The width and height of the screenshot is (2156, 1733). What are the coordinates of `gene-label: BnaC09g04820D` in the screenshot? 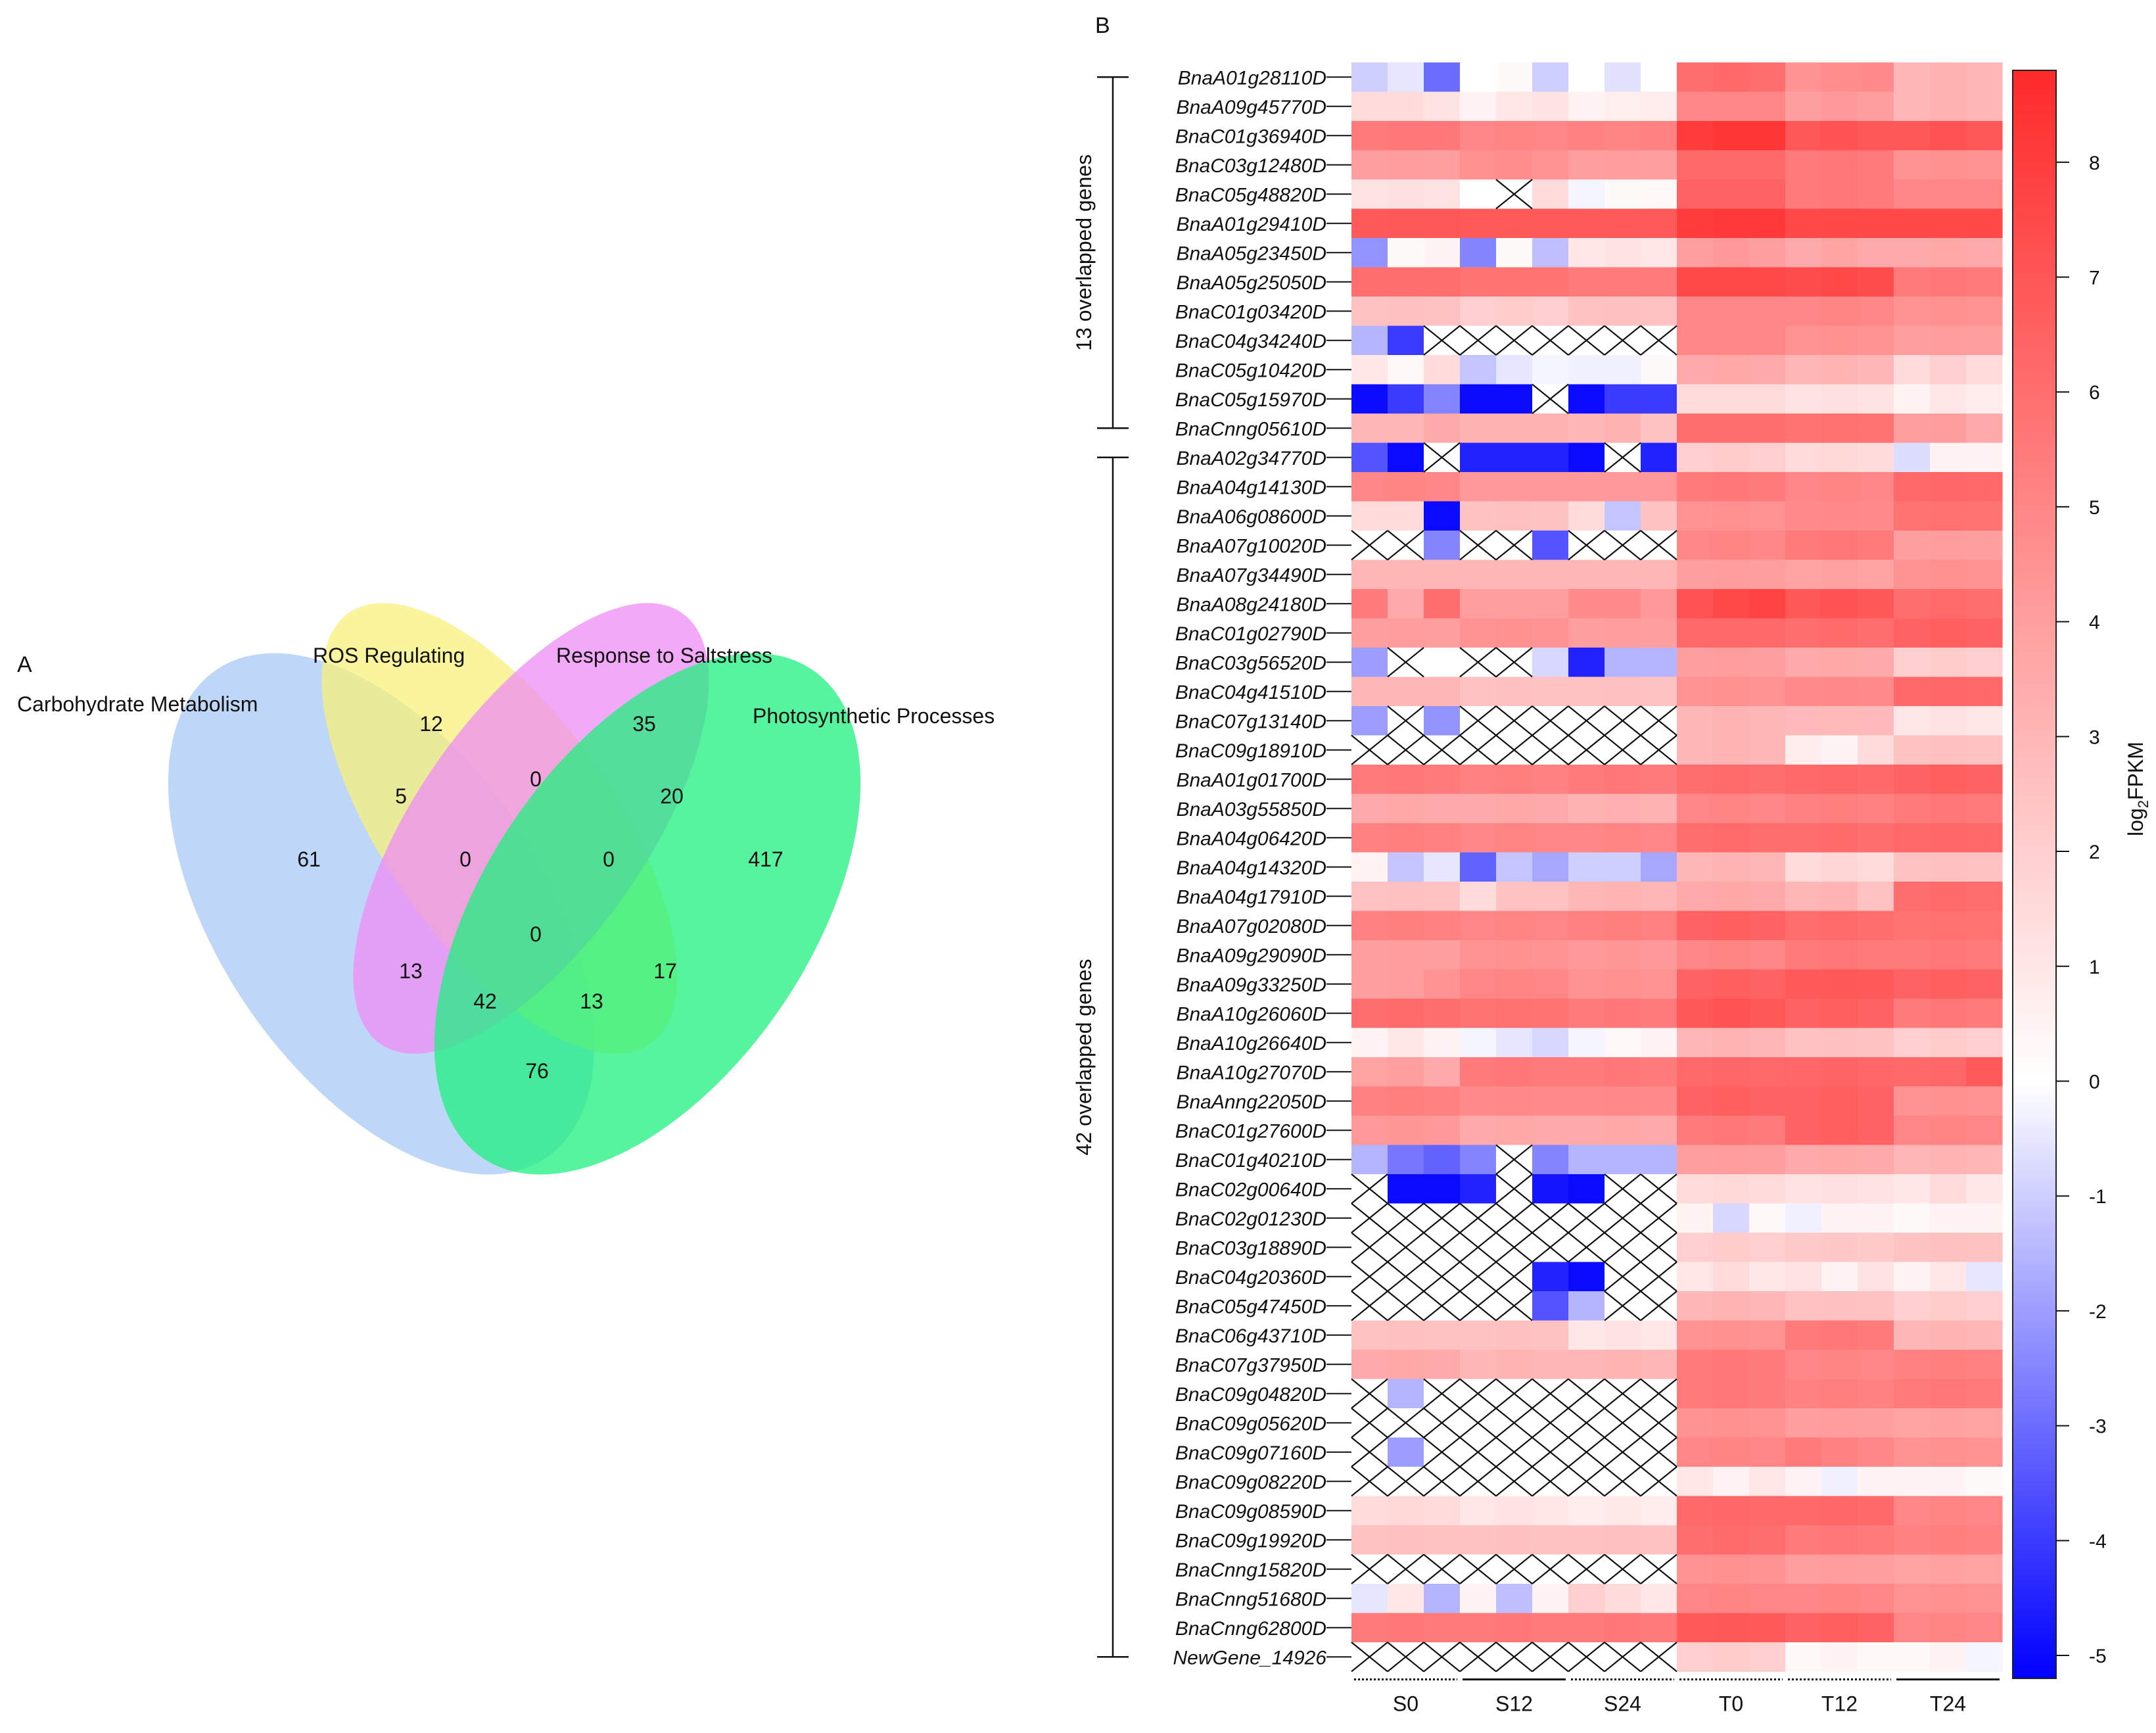 It's located at (1250, 1395).